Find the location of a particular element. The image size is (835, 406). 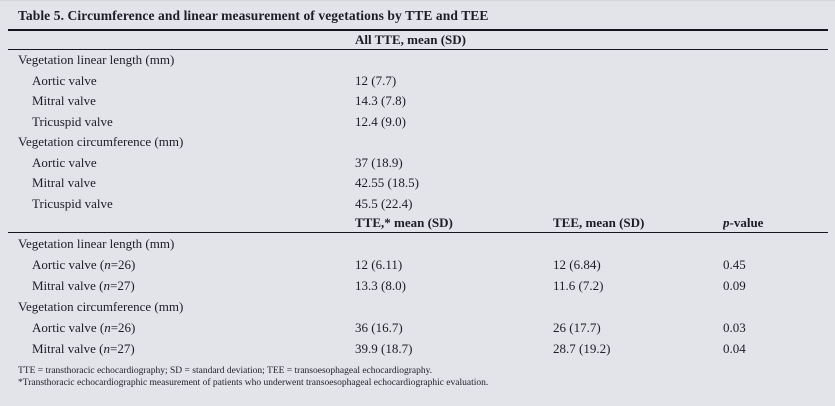

header-row-all-tte: All TTE, mean (SD) is located at coordinates (418, 40).